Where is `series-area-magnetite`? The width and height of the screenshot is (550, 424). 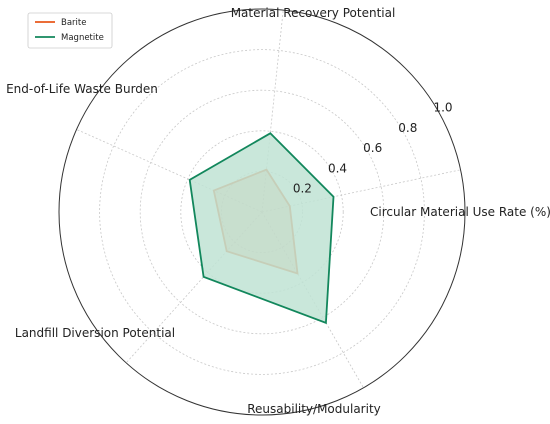 series-area-magnetite is located at coordinates (261, 228).